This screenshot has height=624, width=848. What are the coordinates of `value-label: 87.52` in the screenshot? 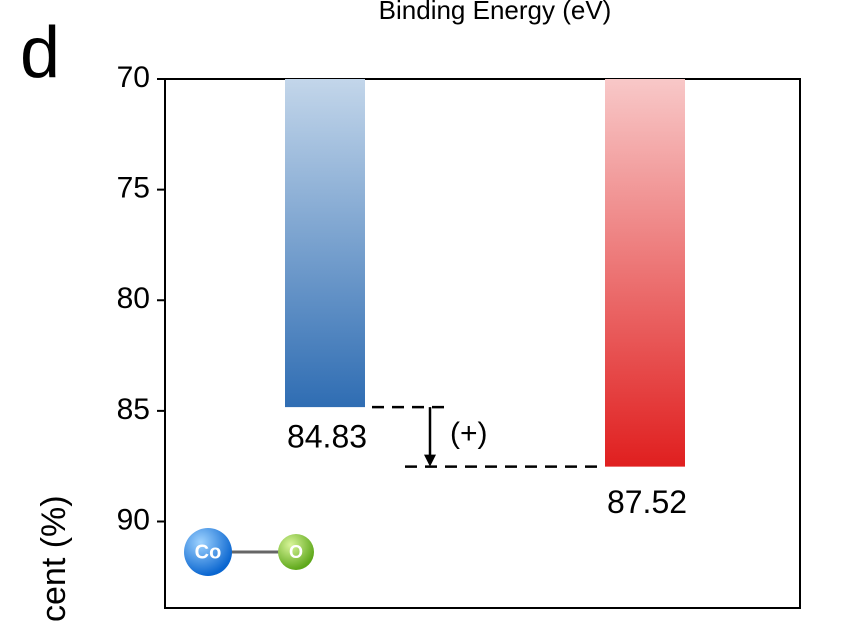 It's located at (647, 502).